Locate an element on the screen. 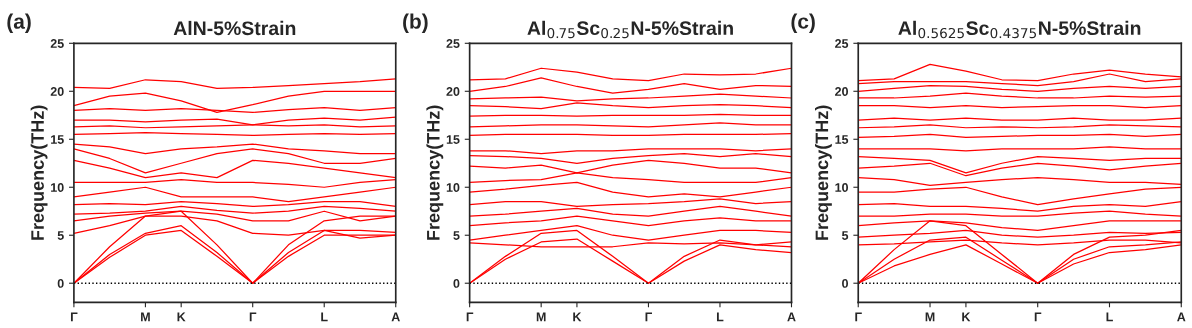 Image resolution: width=1192 pixels, height=328 pixels. chart-title: Al$_{0.5625}$Sc$_{0.4375}$N-5%Strain is located at coordinates (1019, 29).